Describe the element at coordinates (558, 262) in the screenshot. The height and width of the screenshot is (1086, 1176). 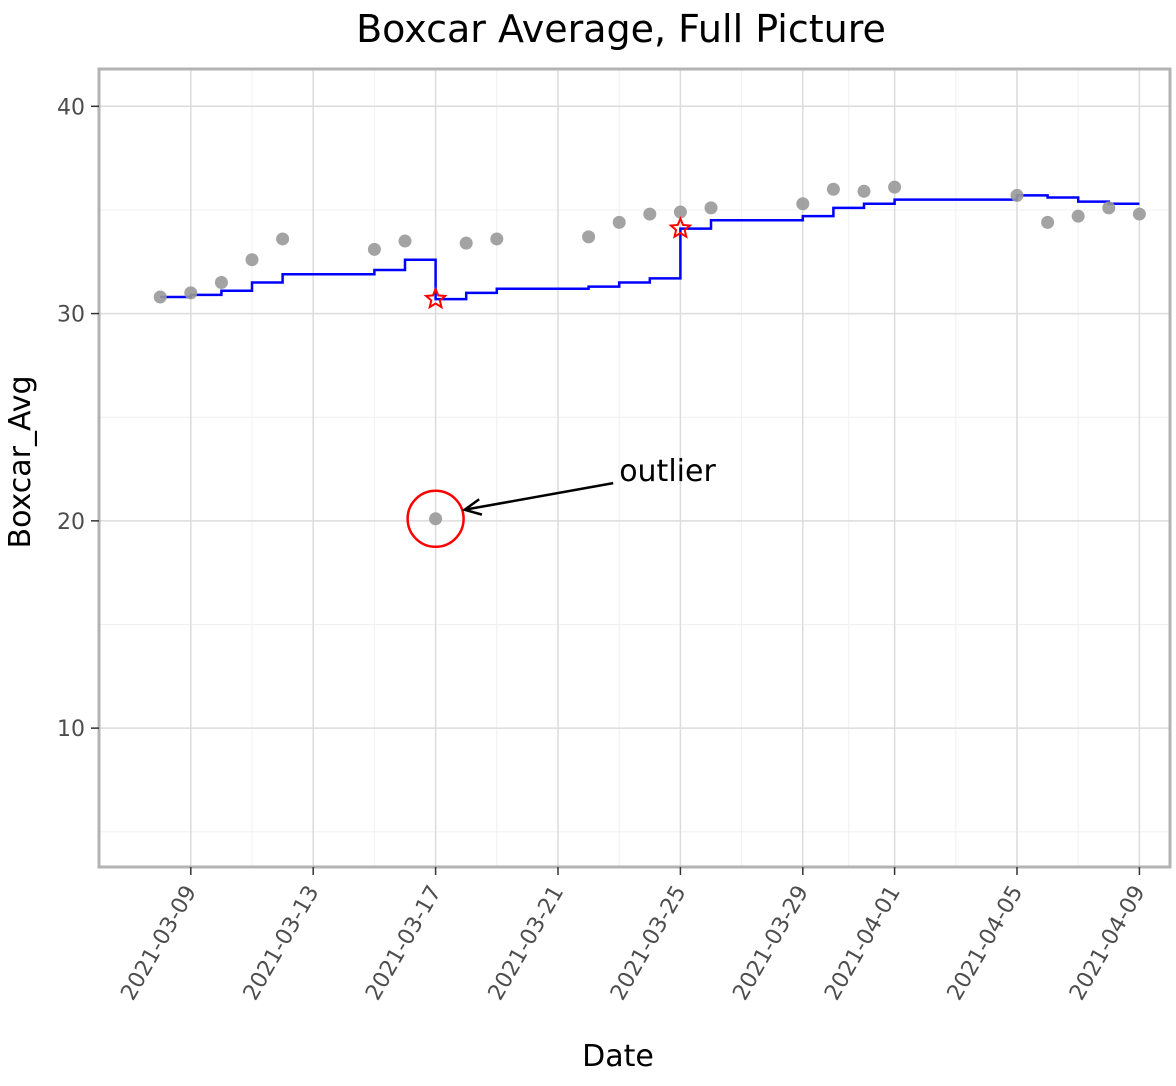
I see `star-marker-layer` at that location.